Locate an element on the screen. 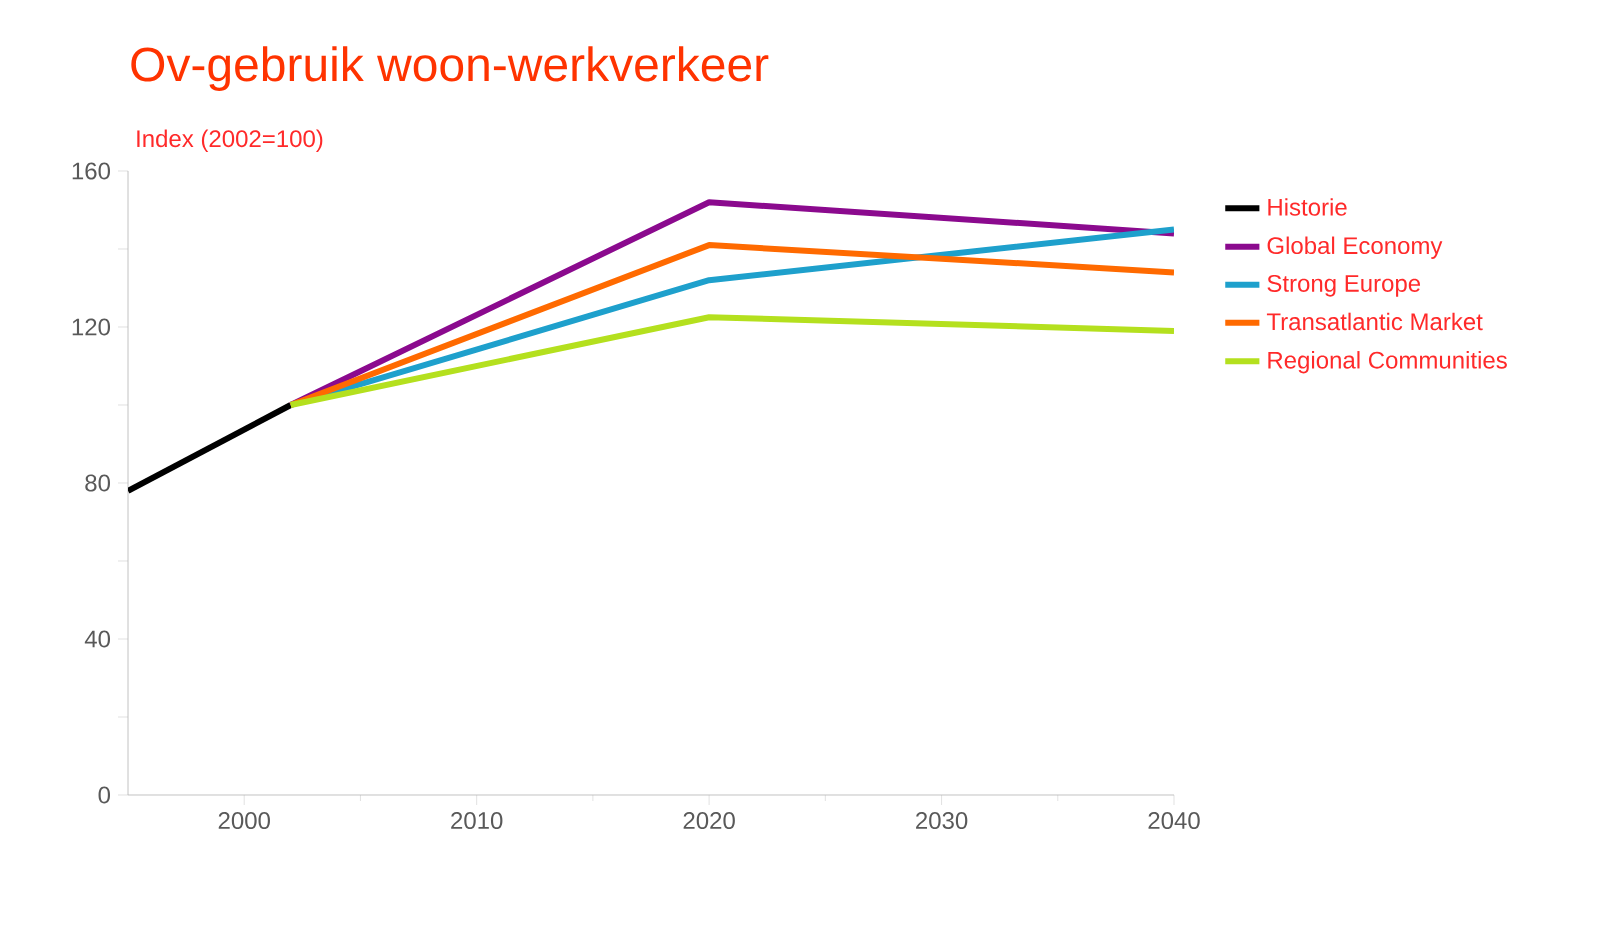 Image resolution: width=1605 pixels, height=933 pixels. x-tick-label: 2020 is located at coordinates (709, 821).